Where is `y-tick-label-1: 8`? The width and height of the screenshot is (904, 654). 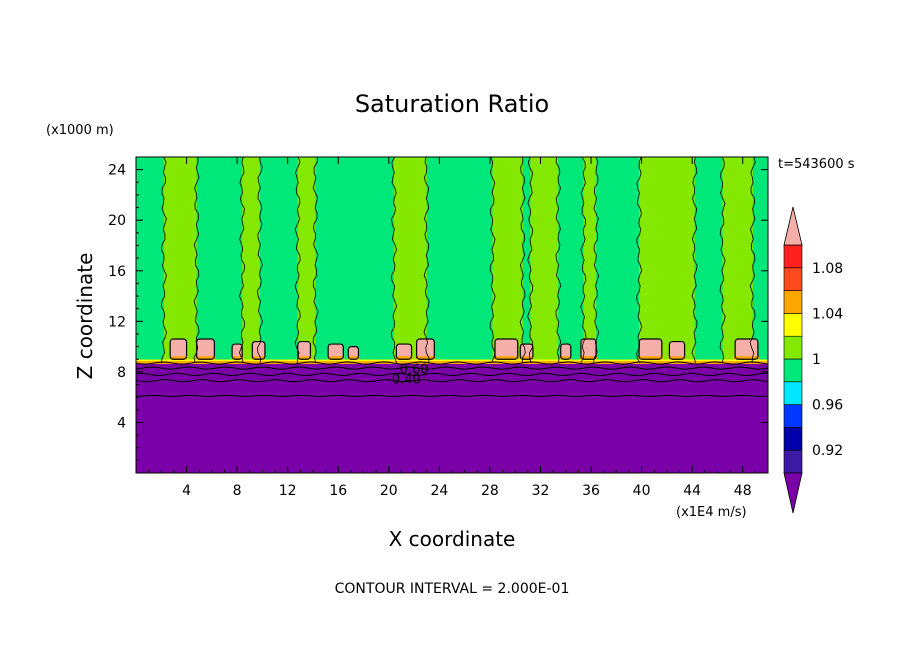 y-tick-label-1: 8 is located at coordinates (121, 373).